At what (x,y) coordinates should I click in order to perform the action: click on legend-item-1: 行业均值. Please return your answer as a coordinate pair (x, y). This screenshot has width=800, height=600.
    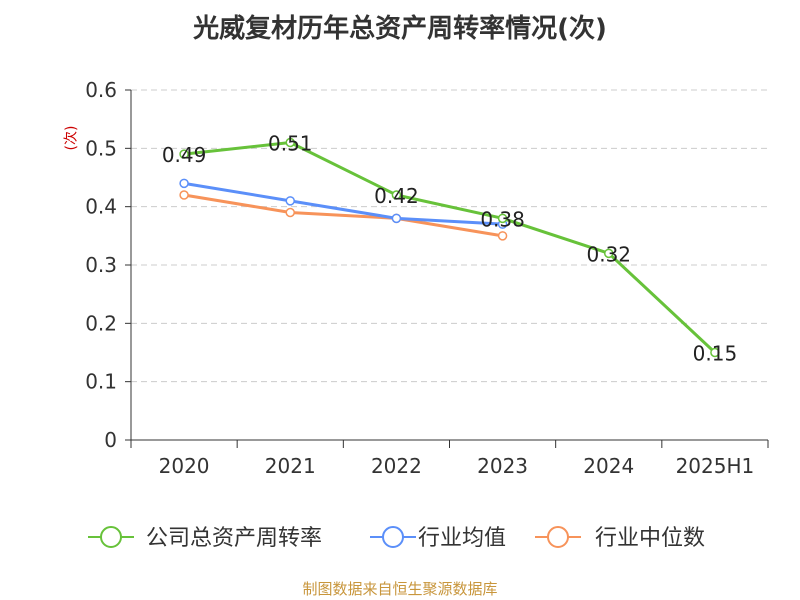
    Looking at the image, I should click on (438, 538).